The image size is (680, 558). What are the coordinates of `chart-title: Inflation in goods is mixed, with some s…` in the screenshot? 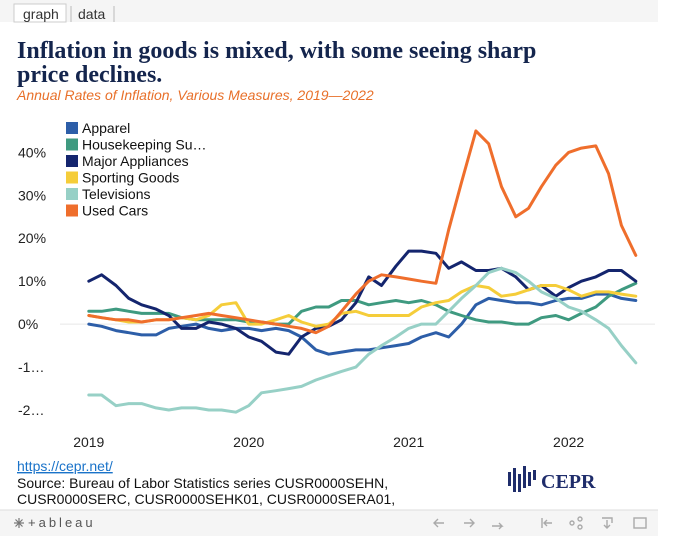 It's located at (276, 51).